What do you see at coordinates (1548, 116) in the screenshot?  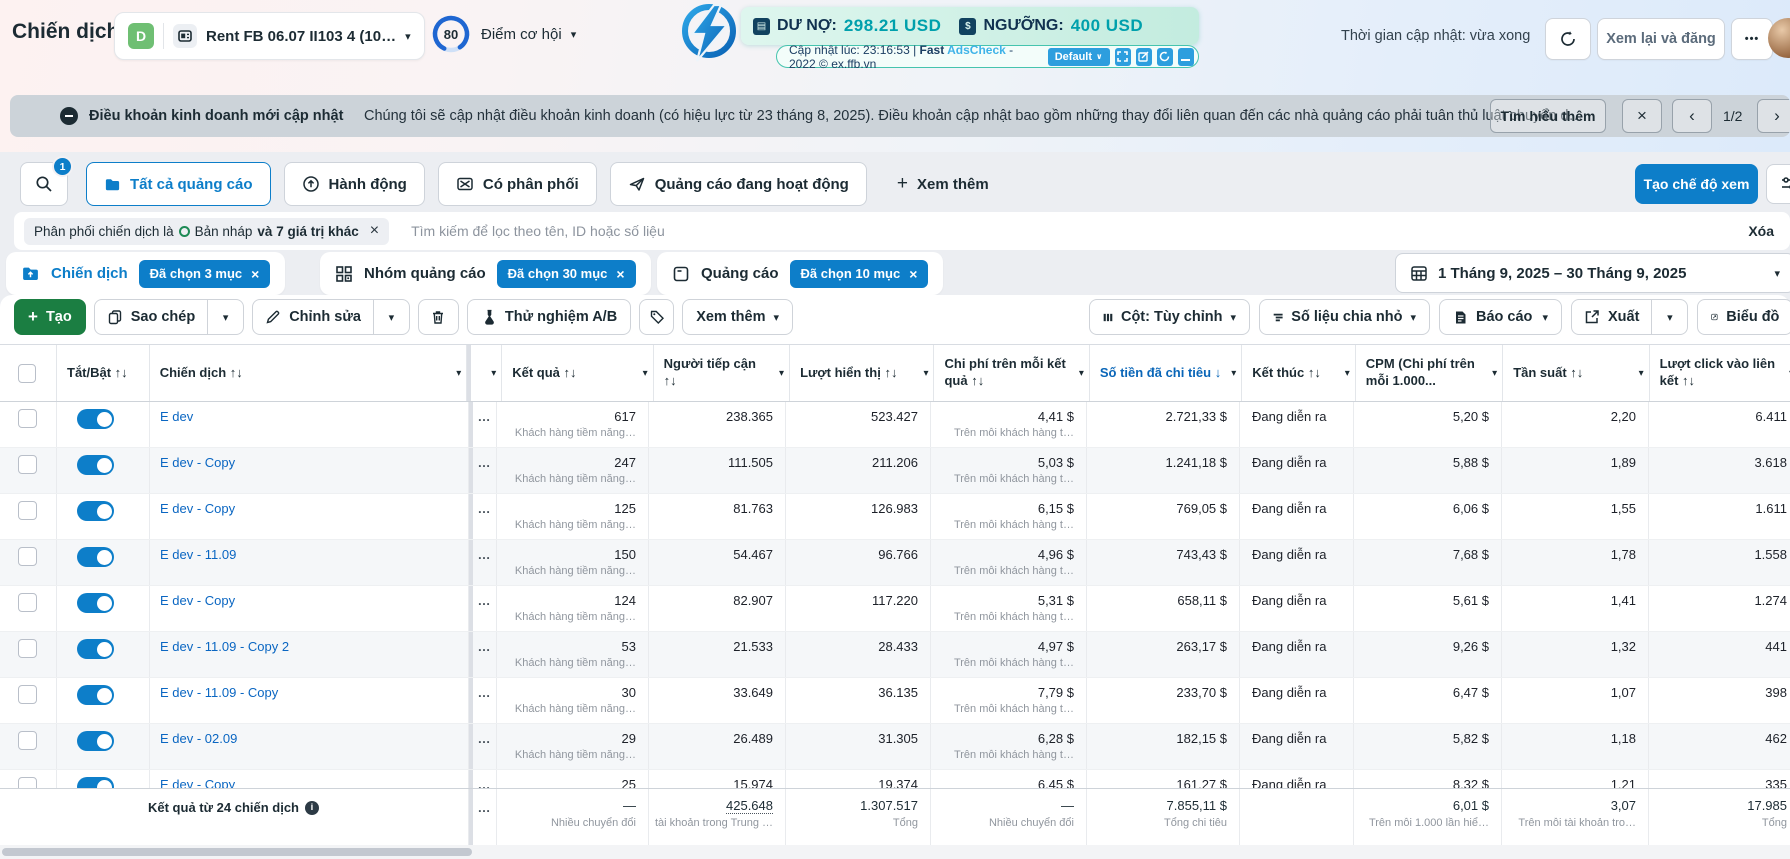 I see `learn-more-button: Tìm hiểu thêm` at bounding box center [1548, 116].